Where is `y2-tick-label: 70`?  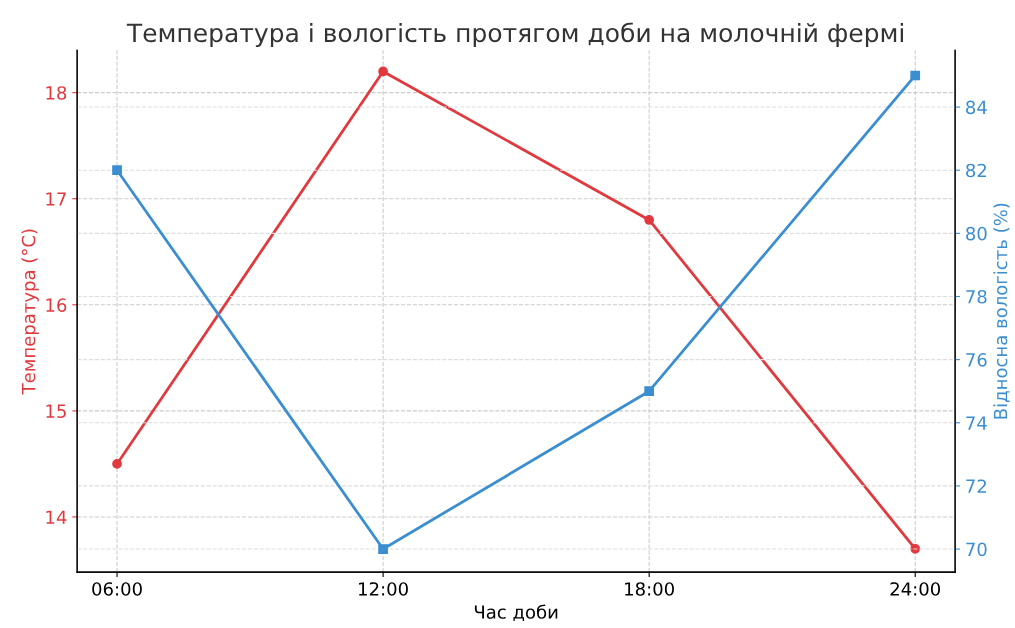
y2-tick-label: 70 is located at coordinates (976, 549).